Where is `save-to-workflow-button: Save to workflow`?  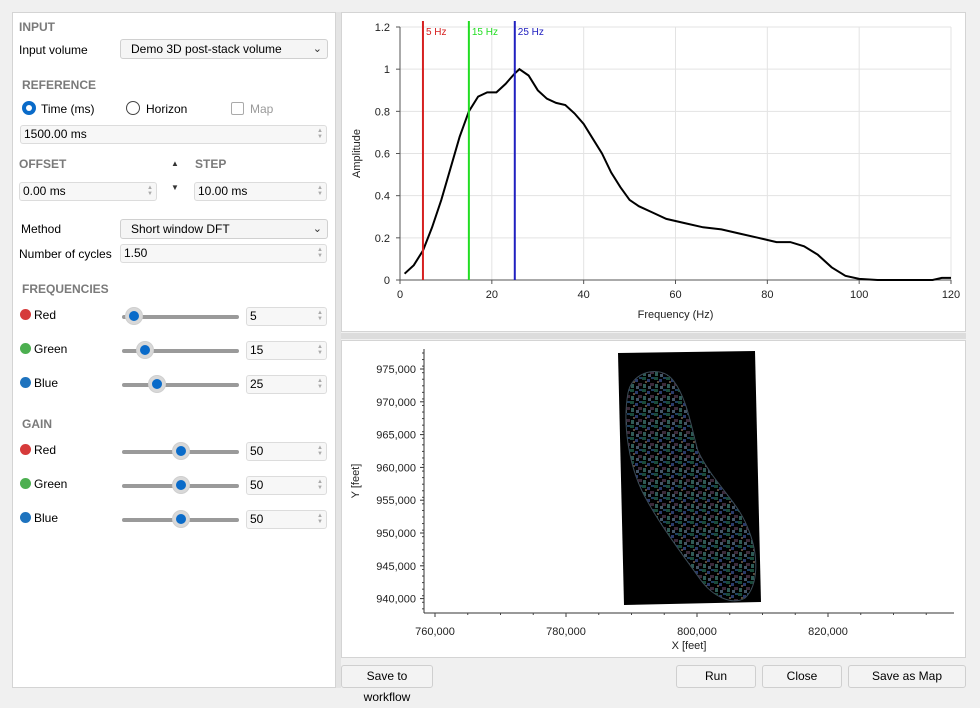
save-to-workflow-button: Save to workflow is located at coordinates (387, 684).